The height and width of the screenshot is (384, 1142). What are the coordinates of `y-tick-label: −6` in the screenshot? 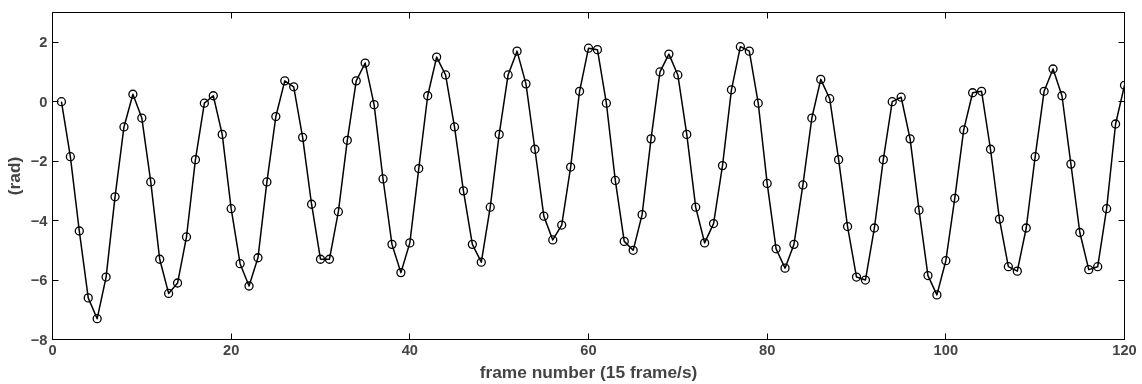 It's located at (39, 280).